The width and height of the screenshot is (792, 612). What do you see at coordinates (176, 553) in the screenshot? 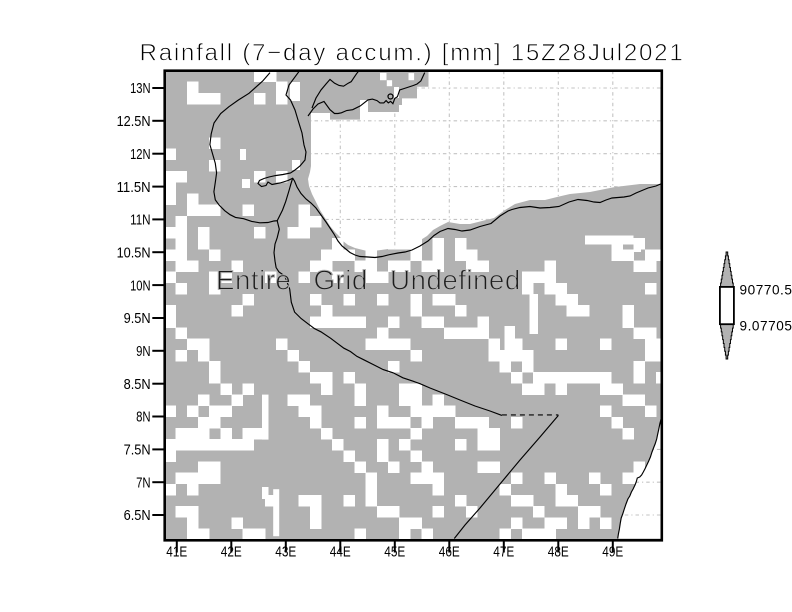
I see `svg-text: 41E` at bounding box center [176, 553].